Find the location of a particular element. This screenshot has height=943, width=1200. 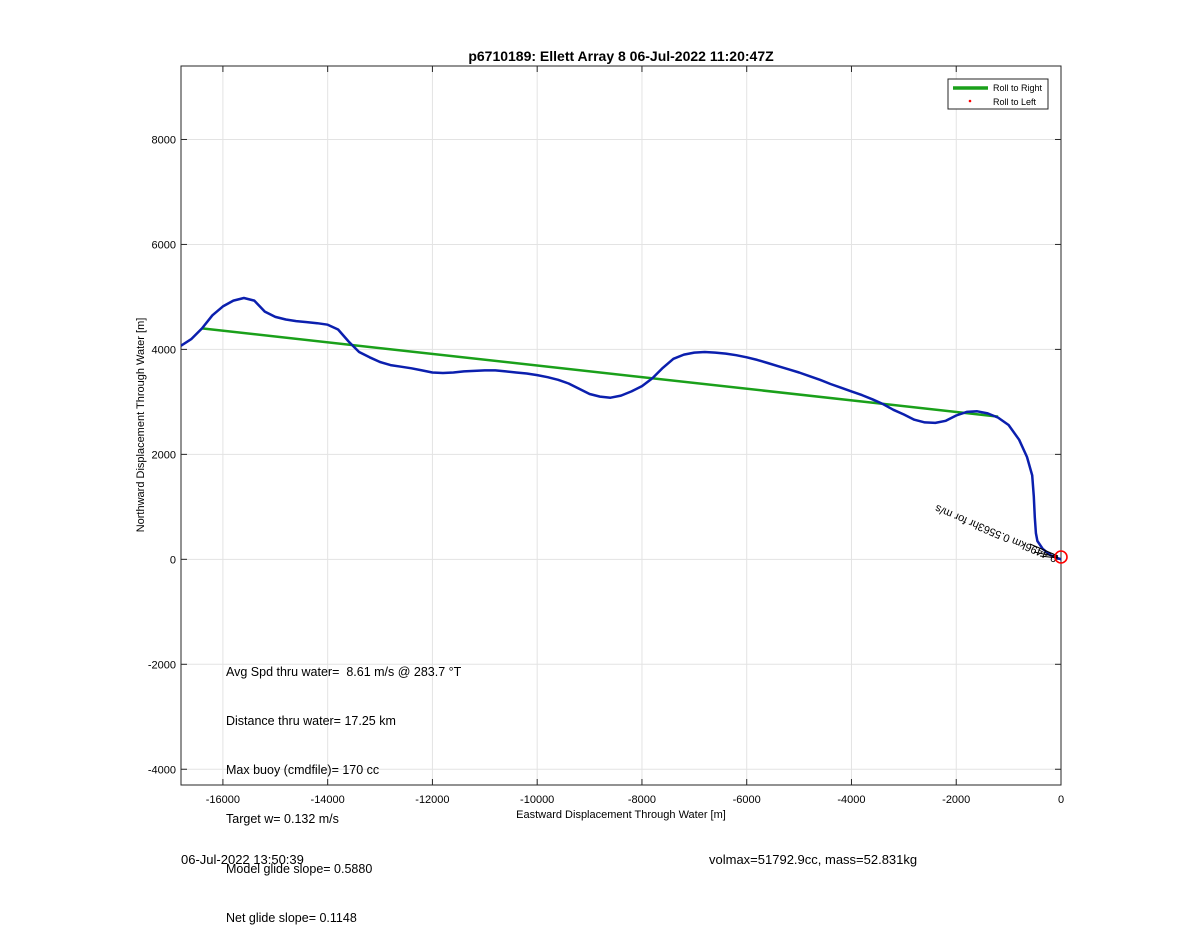

x-tick-label: -10000 is located at coordinates (537, 800).